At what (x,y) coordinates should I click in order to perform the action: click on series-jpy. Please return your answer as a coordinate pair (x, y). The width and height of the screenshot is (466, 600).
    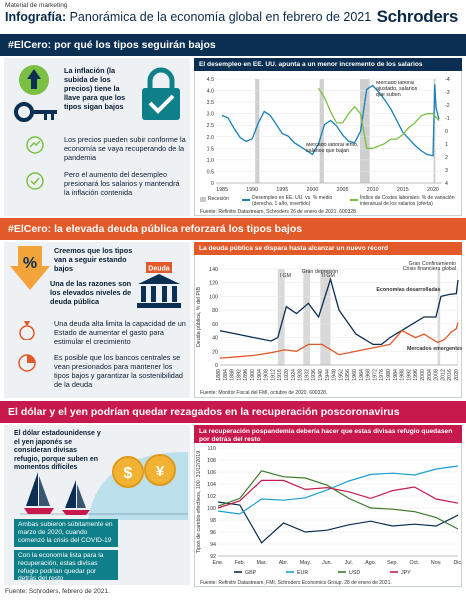
    Looking at the image, I should click on (338, 494).